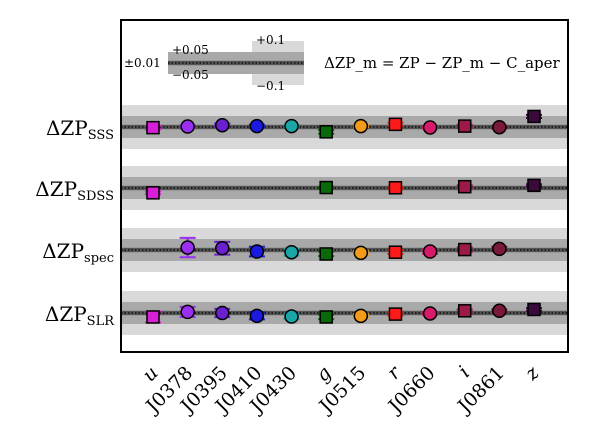 This screenshot has width=599, height=438. What do you see at coordinates (101, 321) in the screenshot?
I see `row-label-sub: SLR` at bounding box center [101, 321].